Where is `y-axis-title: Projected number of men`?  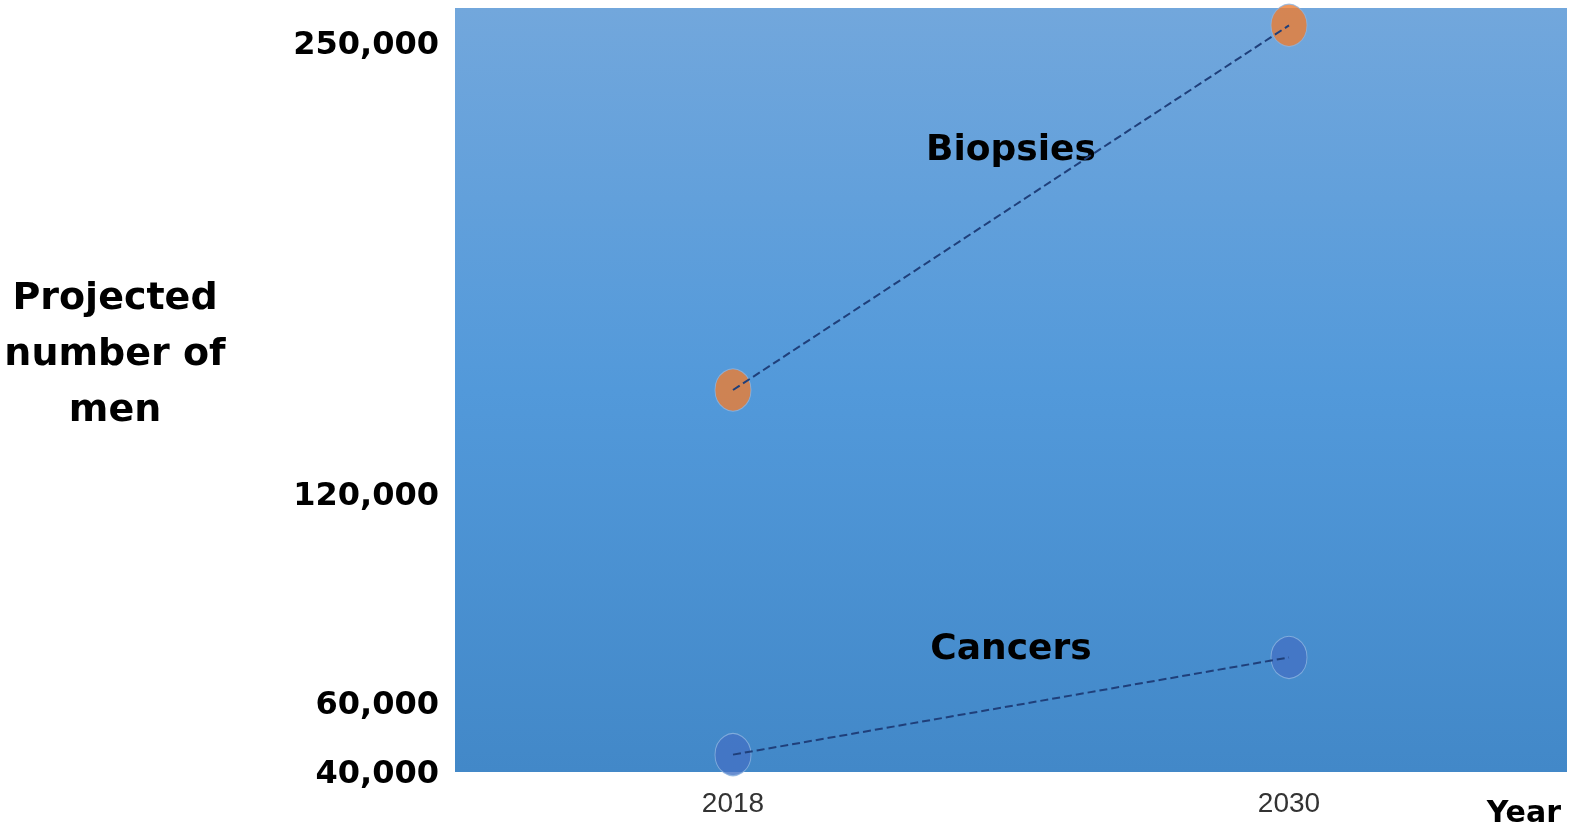
y-axis-title: Projected number of men is located at coordinates (115, 352).